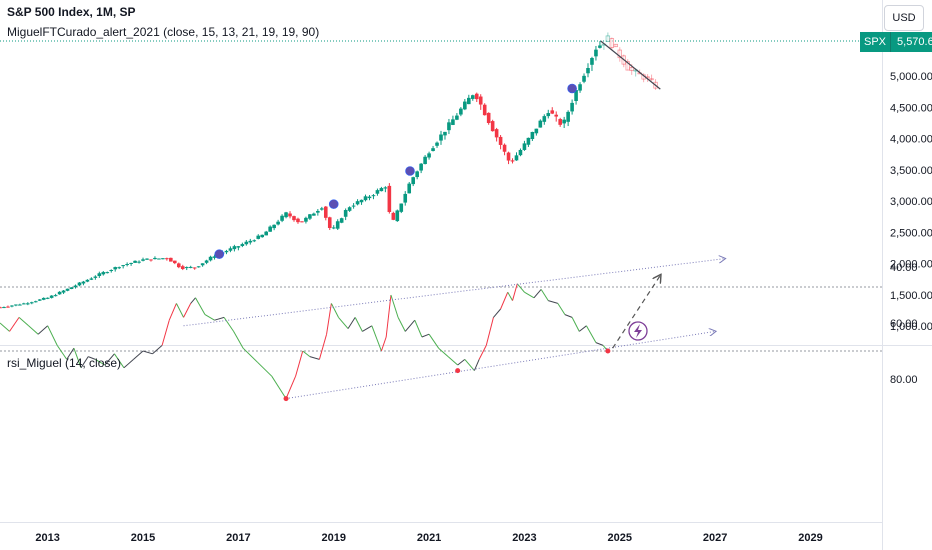 Image resolution: width=932 pixels, height=550 pixels. What do you see at coordinates (64, 363) in the screenshot?
I see `rsi-legend: rsi_Miguel (14, close)` at bounding box center [64, 363].